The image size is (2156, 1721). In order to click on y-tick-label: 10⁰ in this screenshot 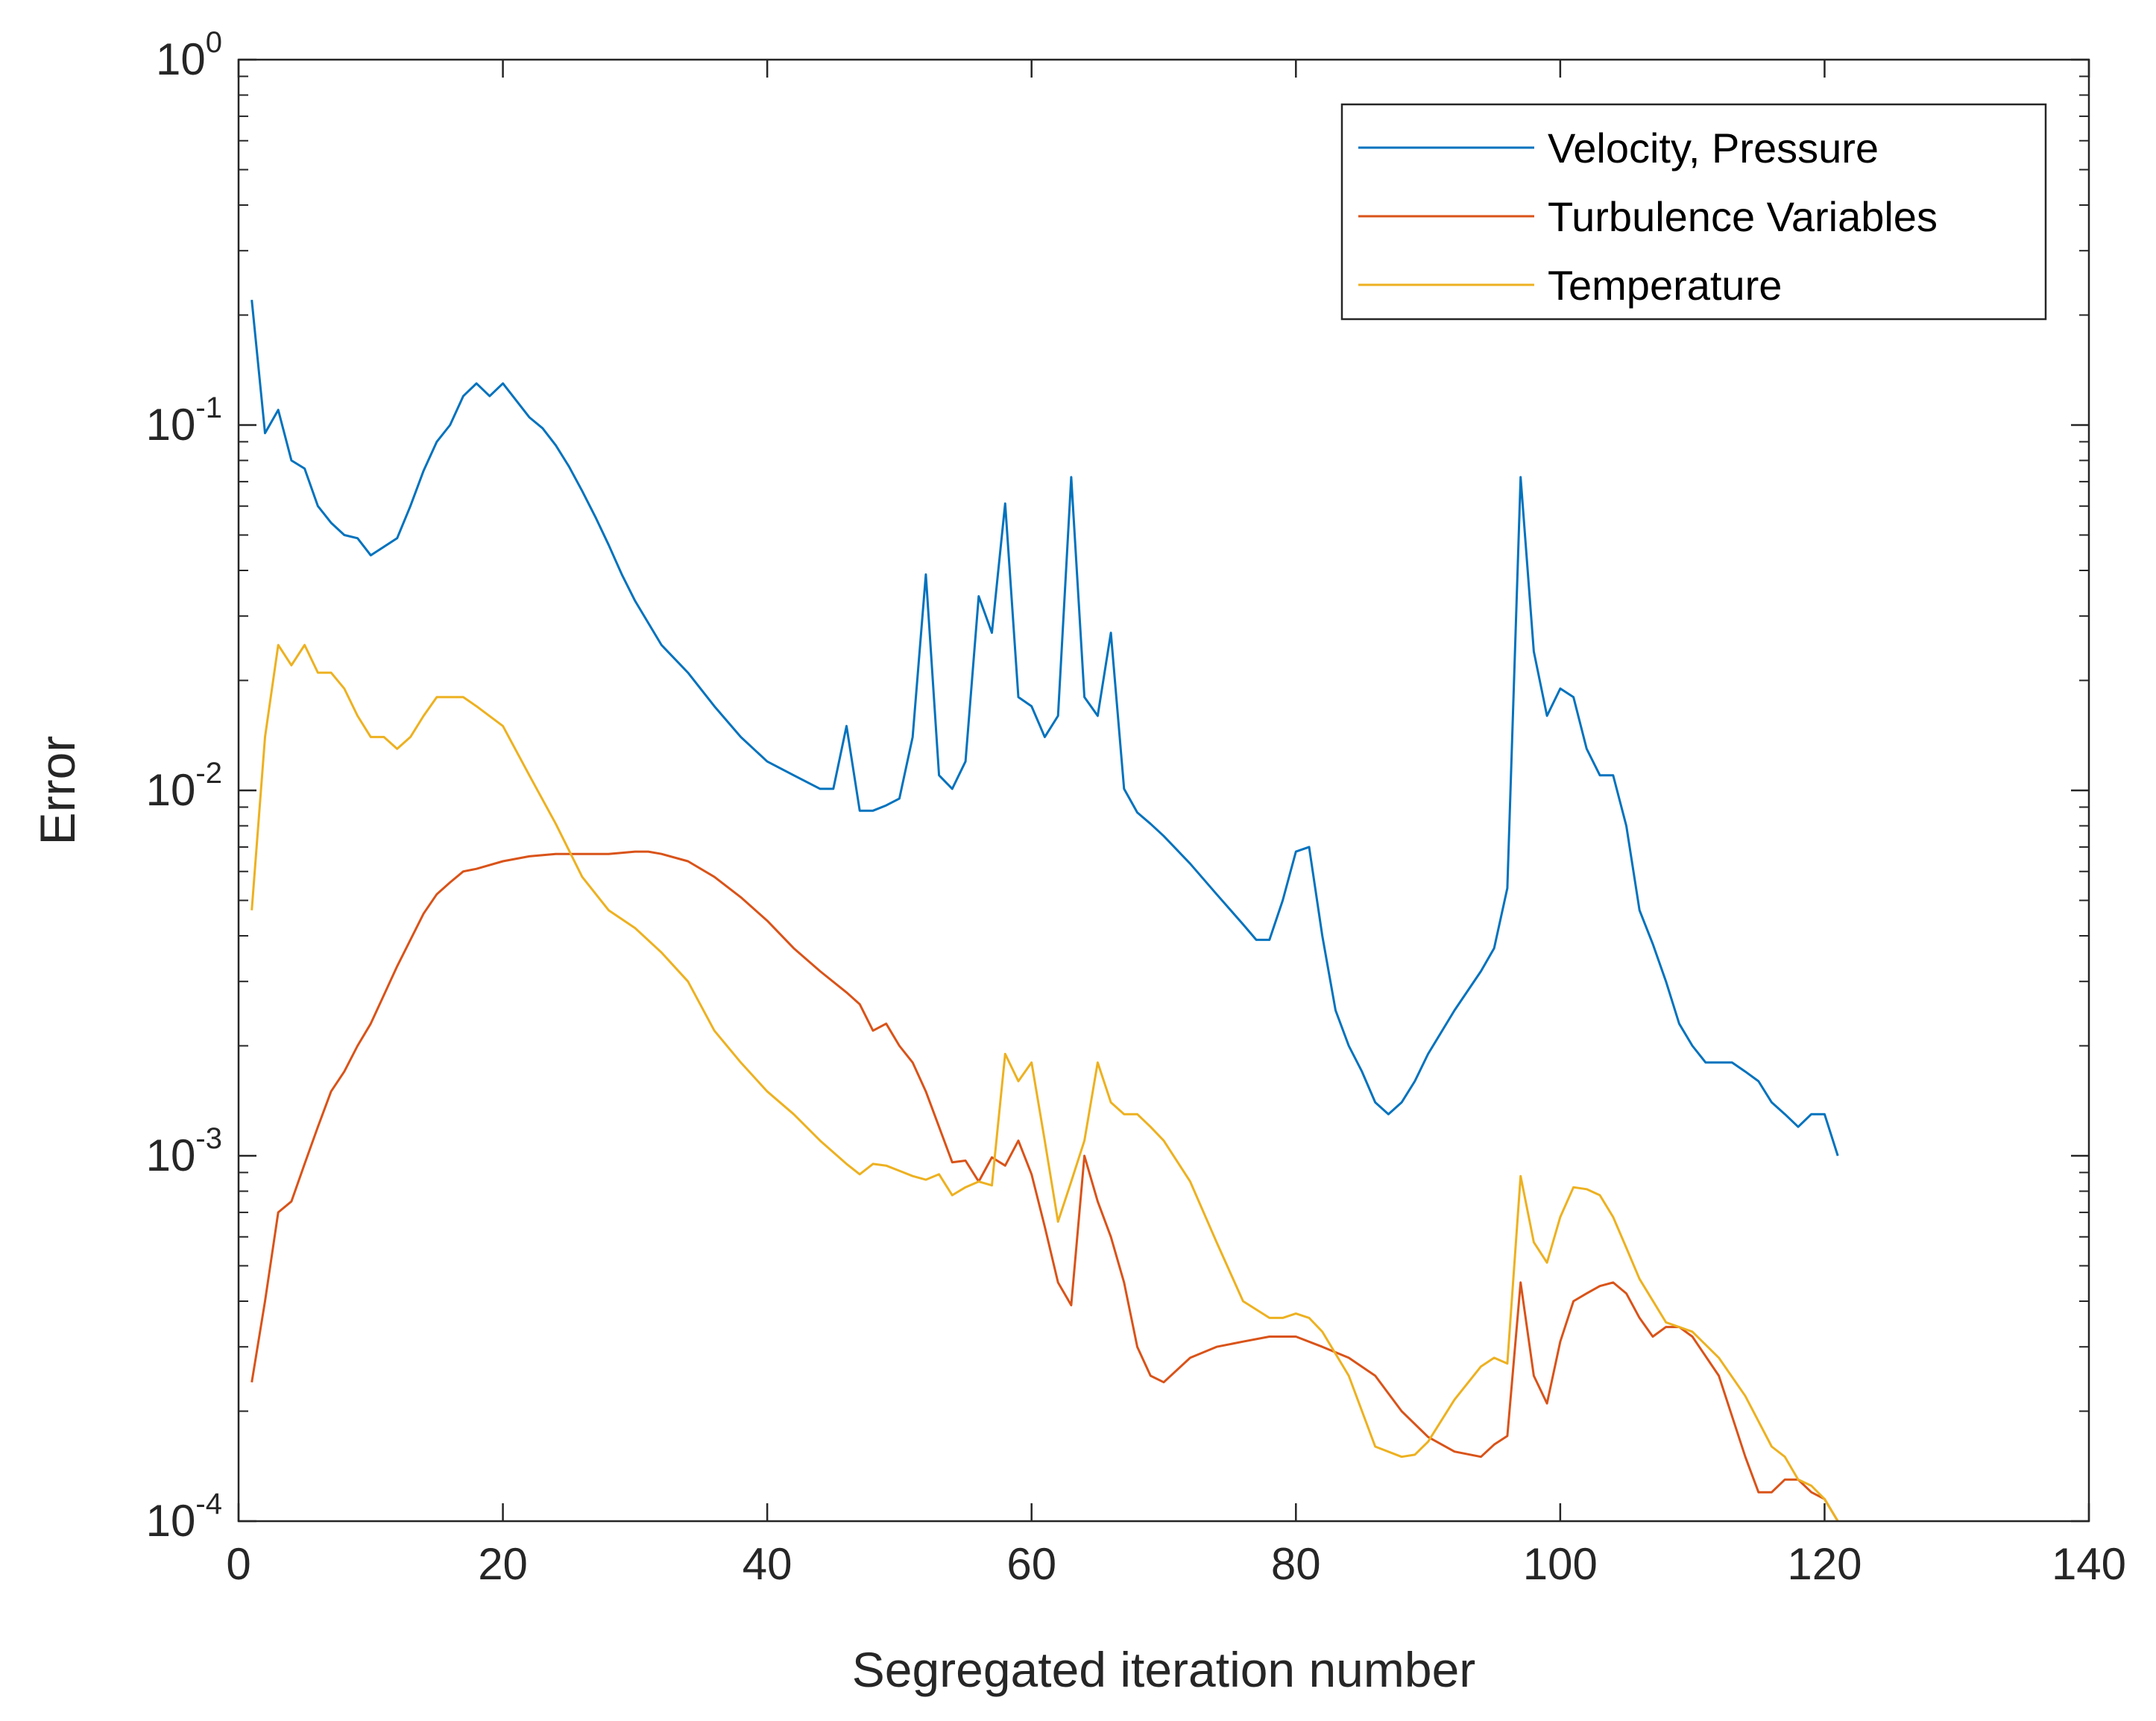, I will do `click(189, 55)`.